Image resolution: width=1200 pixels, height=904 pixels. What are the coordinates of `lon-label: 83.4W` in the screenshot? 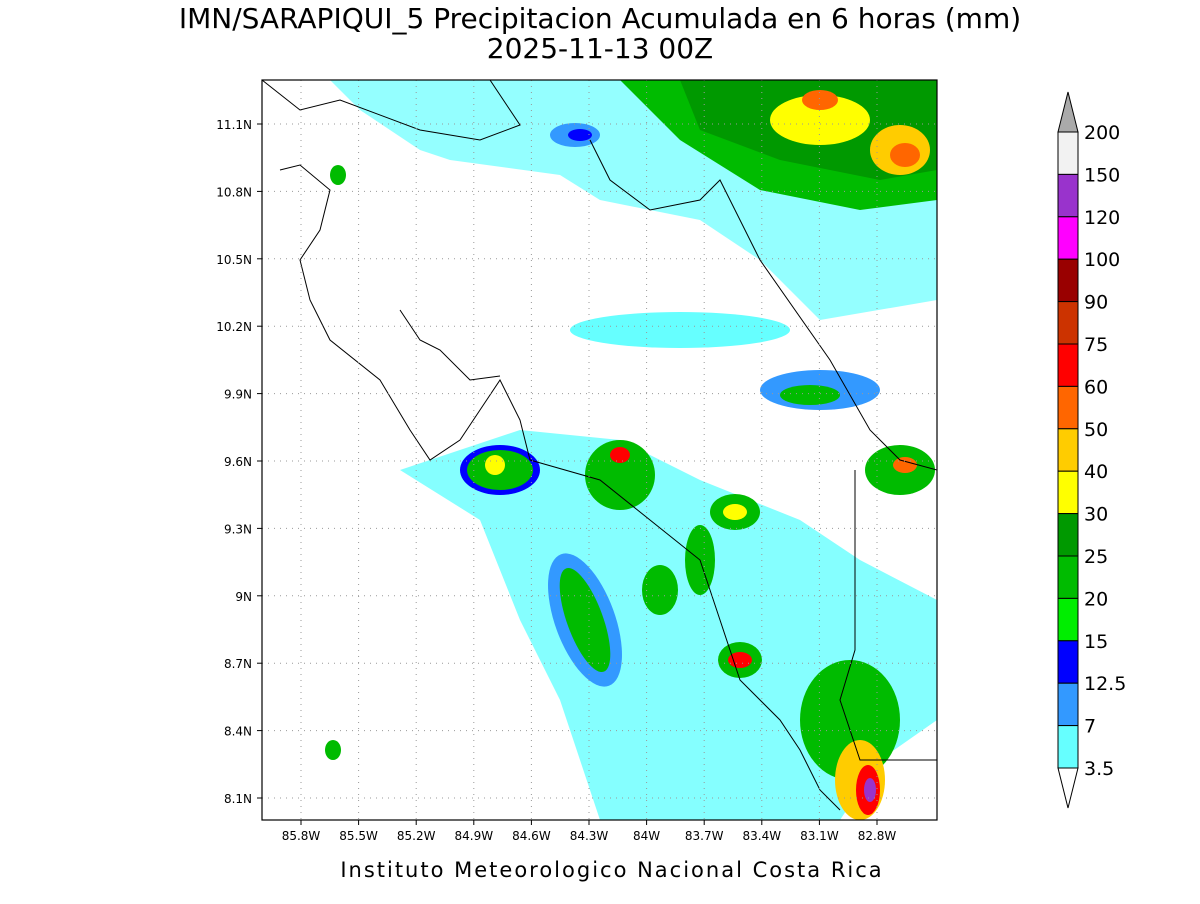 It's located at (762, 836).